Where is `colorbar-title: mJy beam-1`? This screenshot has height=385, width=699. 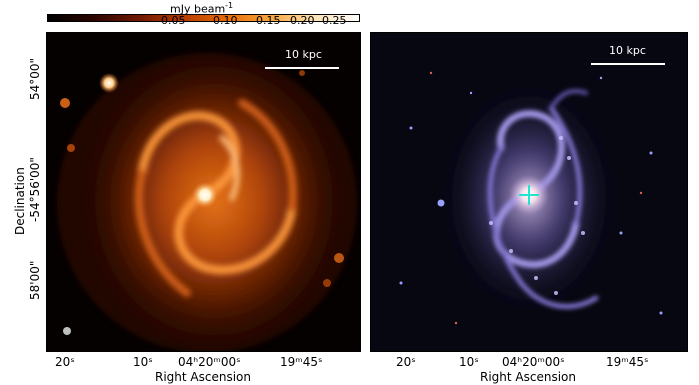
colorbar-title: mJy beam-1 is located at coordinates (201, 8).